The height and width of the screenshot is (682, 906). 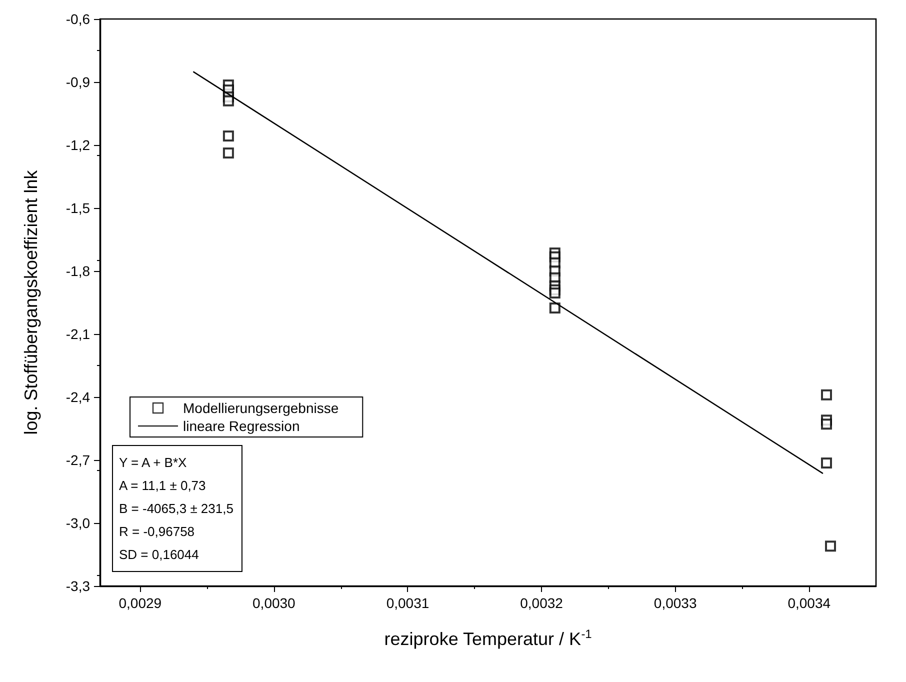 I want to click on x-tick-label: 0,0031, so click(x=408, y=603).